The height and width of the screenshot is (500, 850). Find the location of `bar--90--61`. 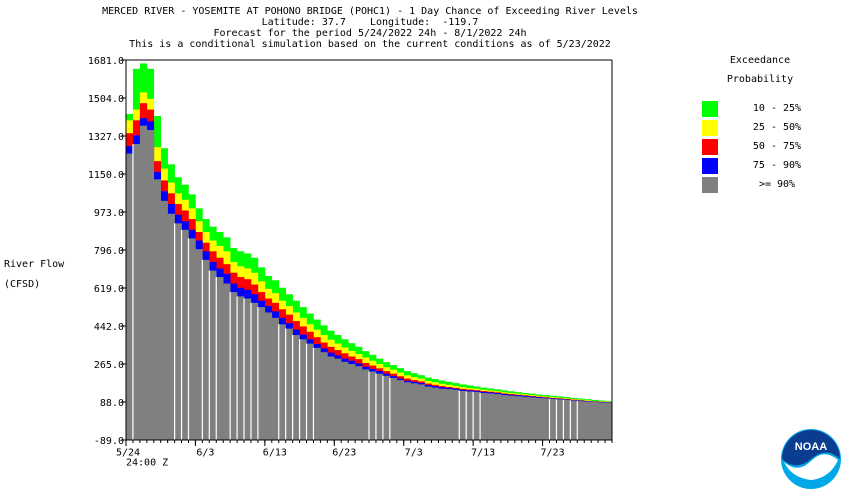

bar--90--61 is located at coordinates (553, 419).